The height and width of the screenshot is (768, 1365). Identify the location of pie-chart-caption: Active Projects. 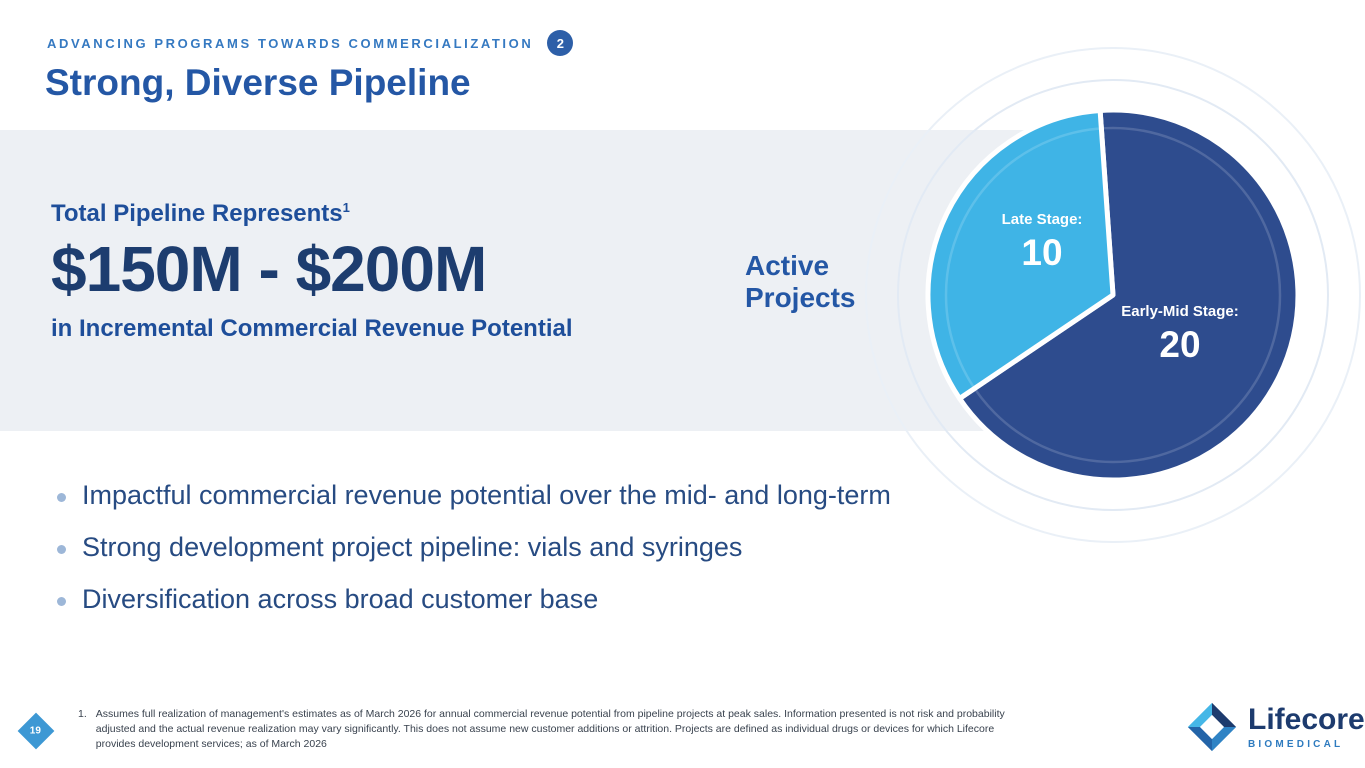
(800, 282).